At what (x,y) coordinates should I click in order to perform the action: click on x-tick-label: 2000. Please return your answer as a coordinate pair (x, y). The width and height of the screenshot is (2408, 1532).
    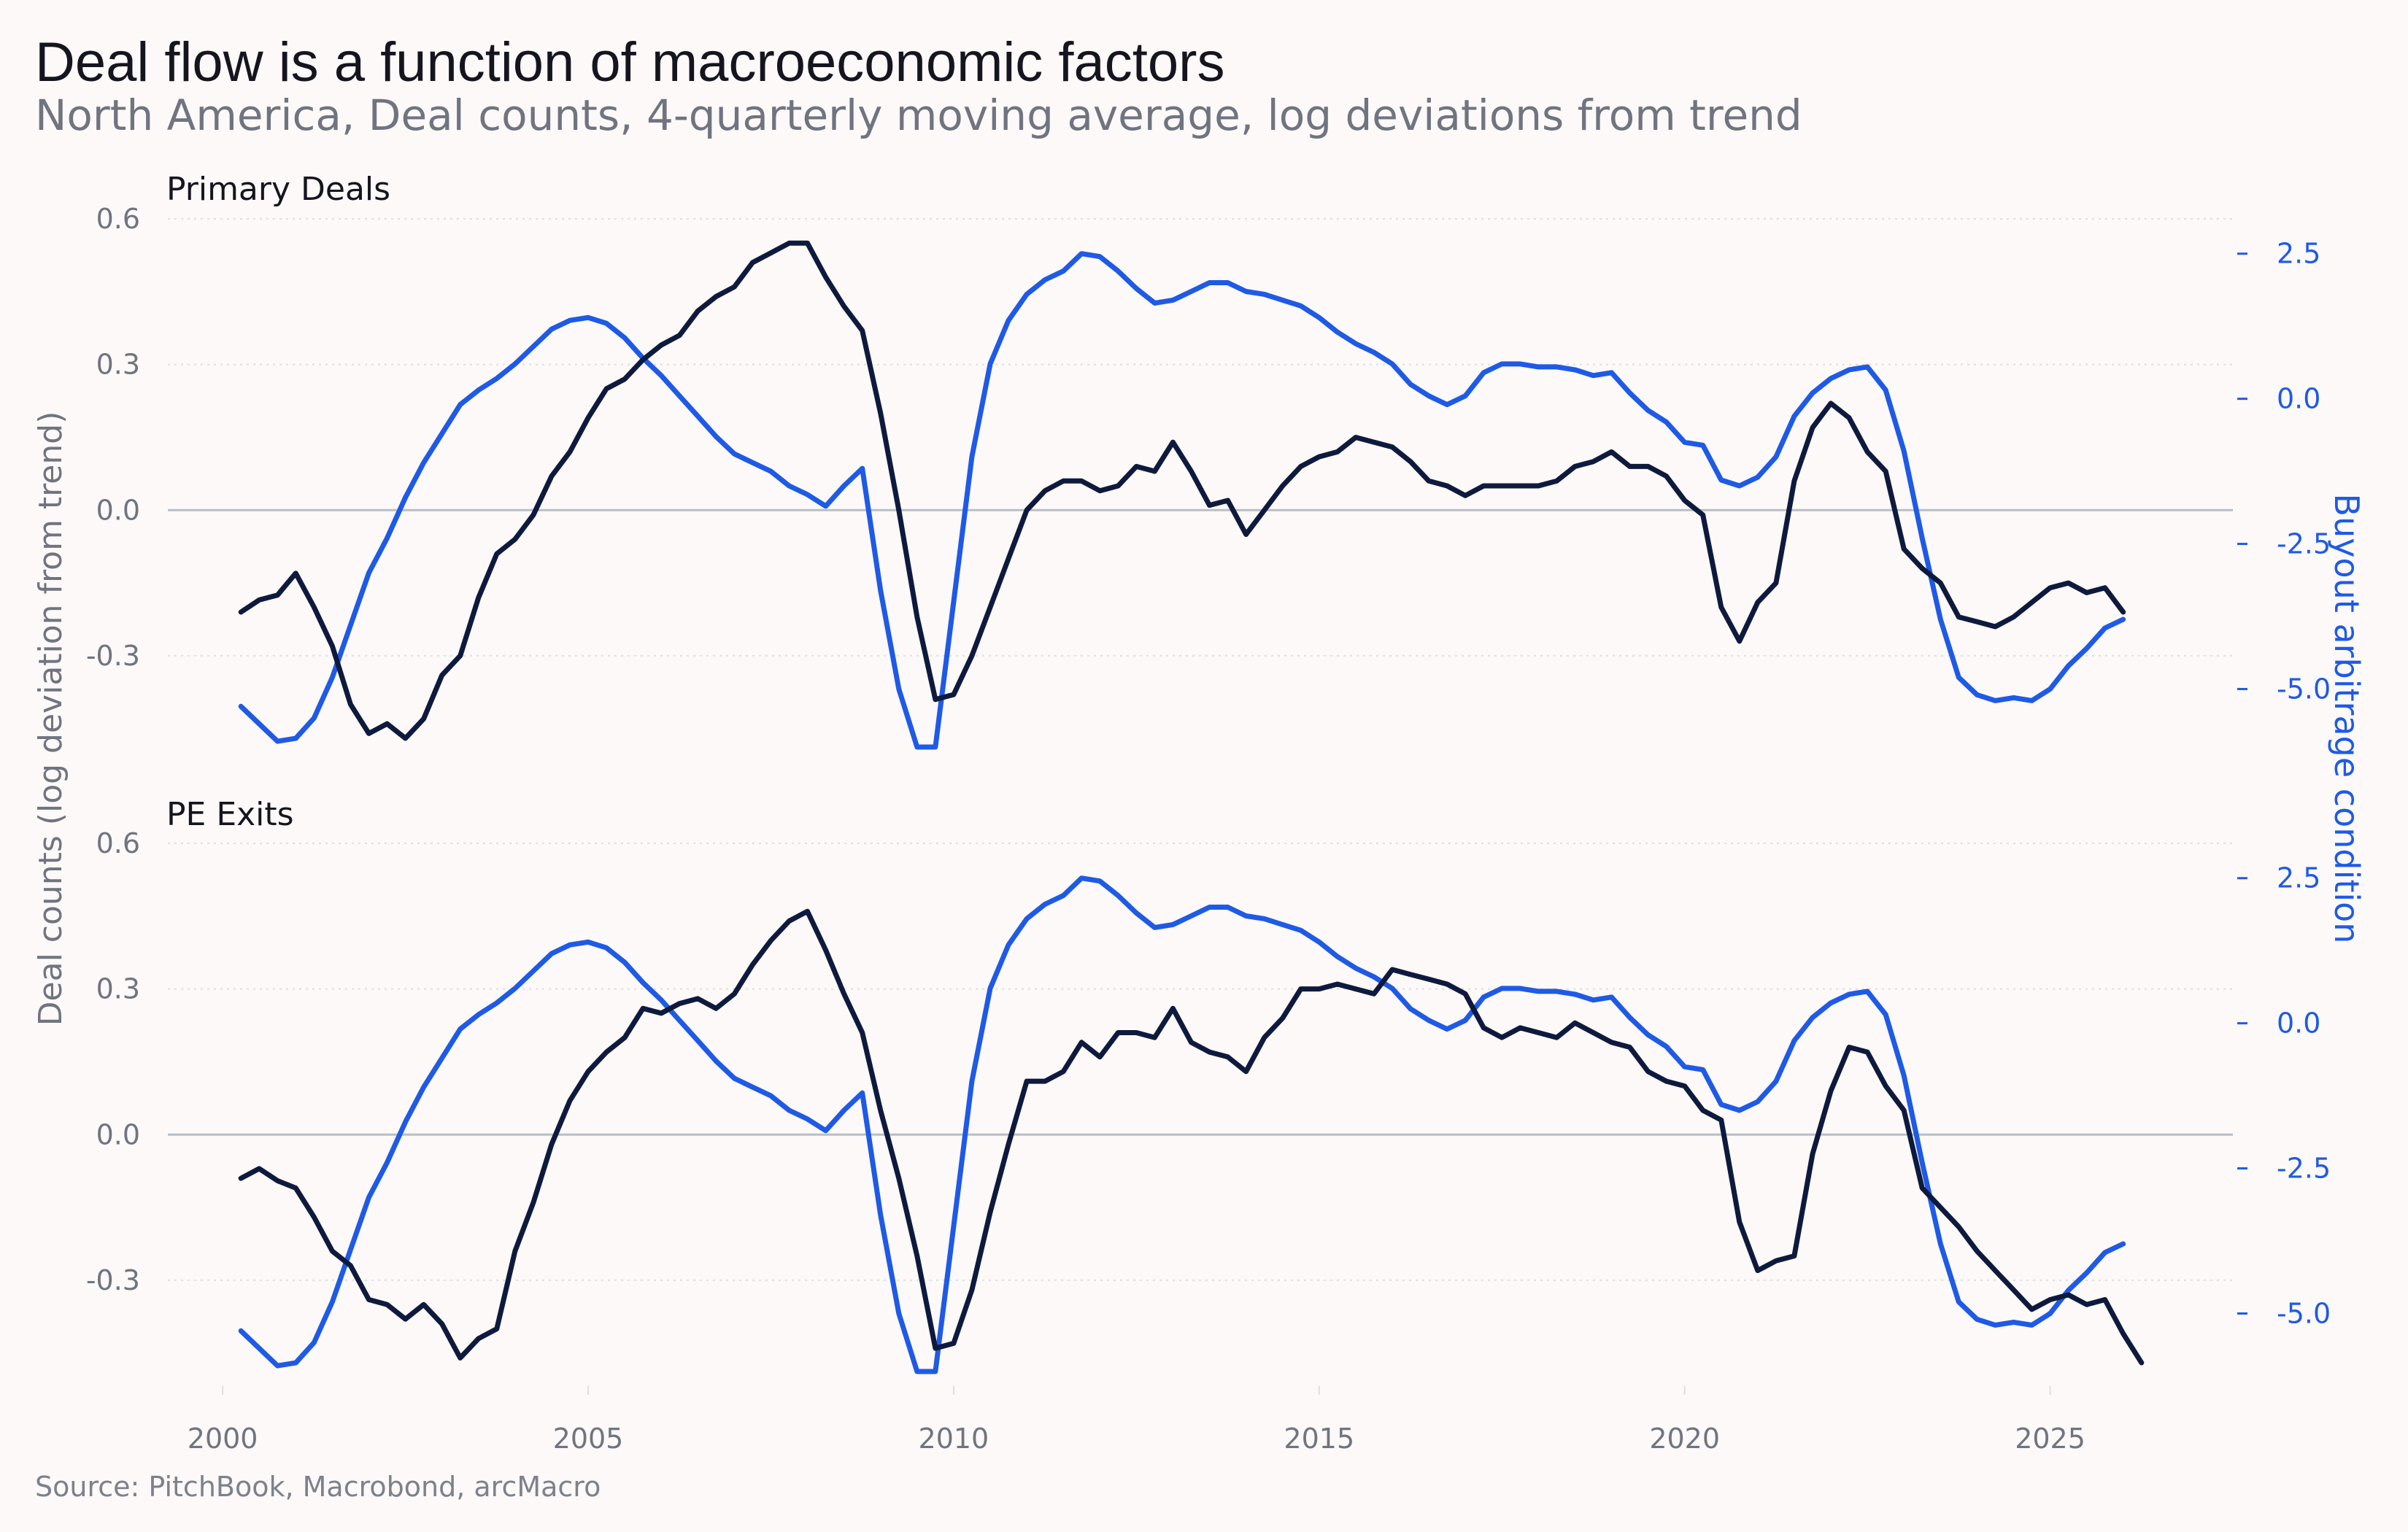
    Looking at the image, I should click on (223, 1439).